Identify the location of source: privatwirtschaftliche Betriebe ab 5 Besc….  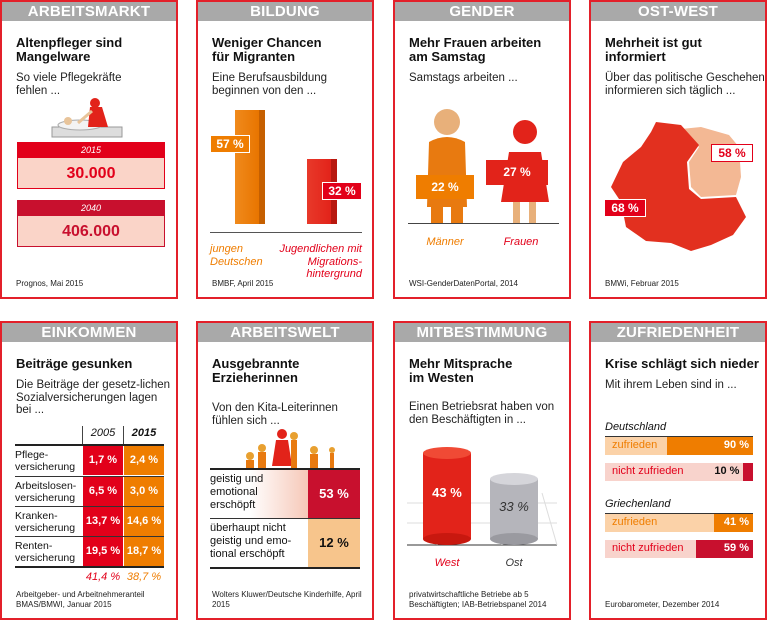
(478, 599).